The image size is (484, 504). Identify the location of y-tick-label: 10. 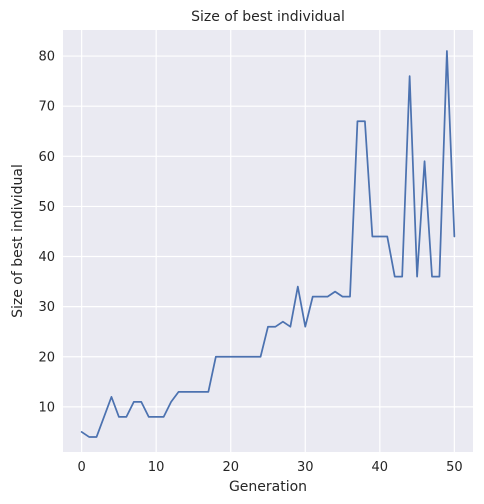
(46, 407).